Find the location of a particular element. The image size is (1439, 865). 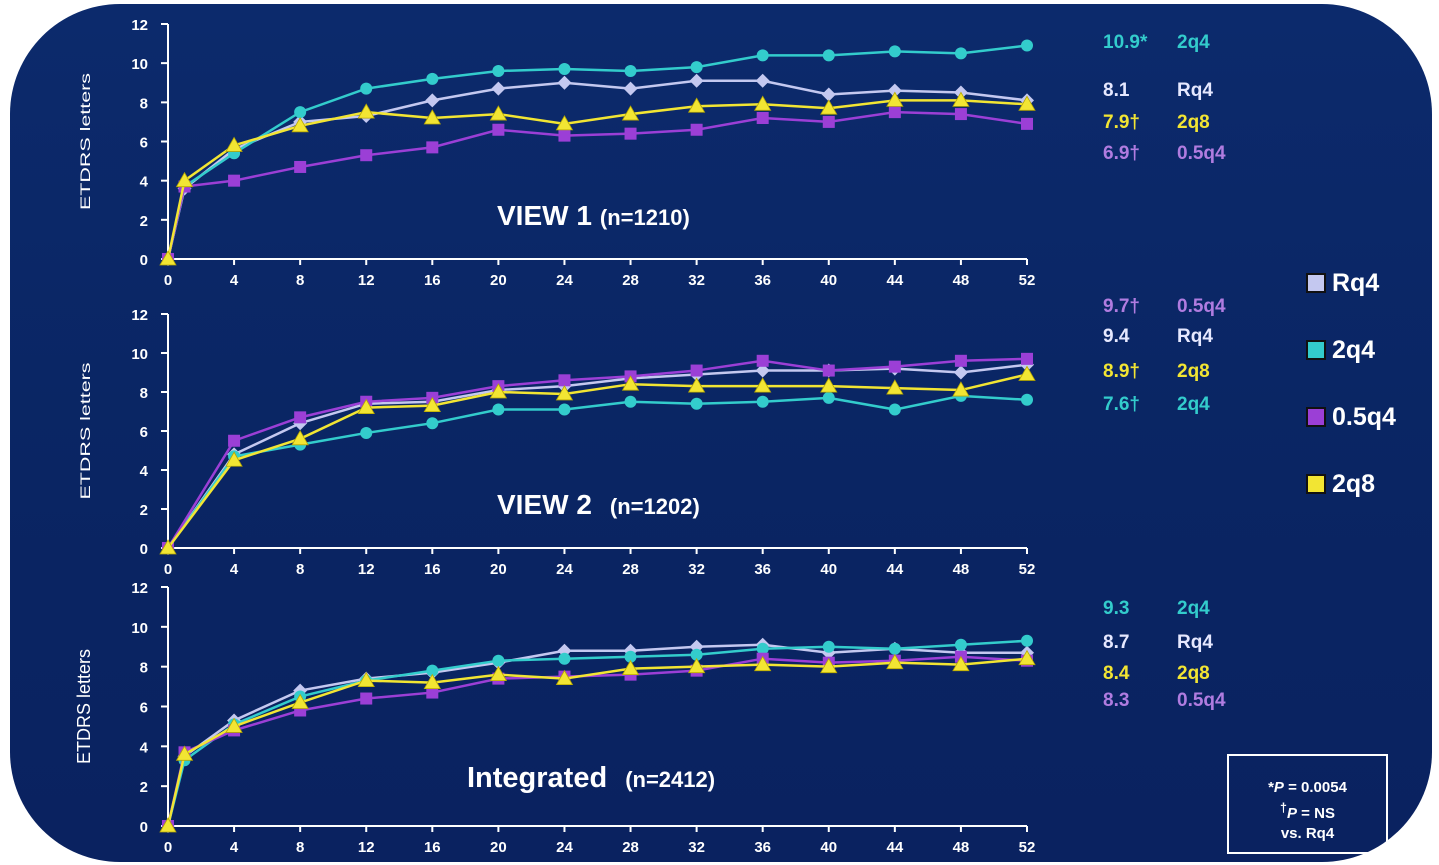

legend-swatch-rq4 is located at coordinates (1316, 283).